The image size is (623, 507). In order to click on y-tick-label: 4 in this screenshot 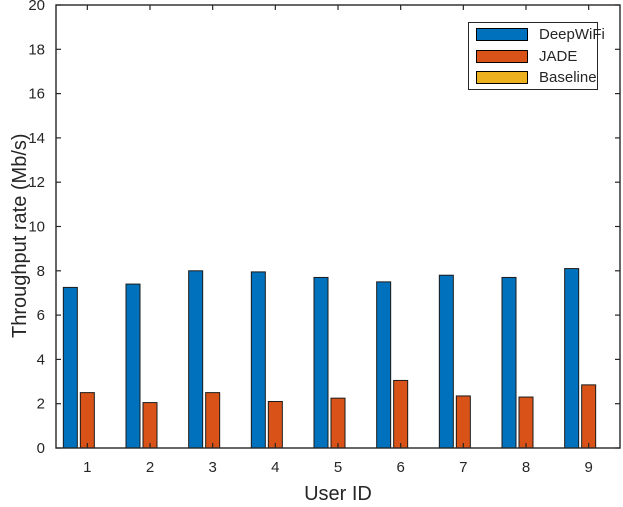, I will do `click(41, 359)`.